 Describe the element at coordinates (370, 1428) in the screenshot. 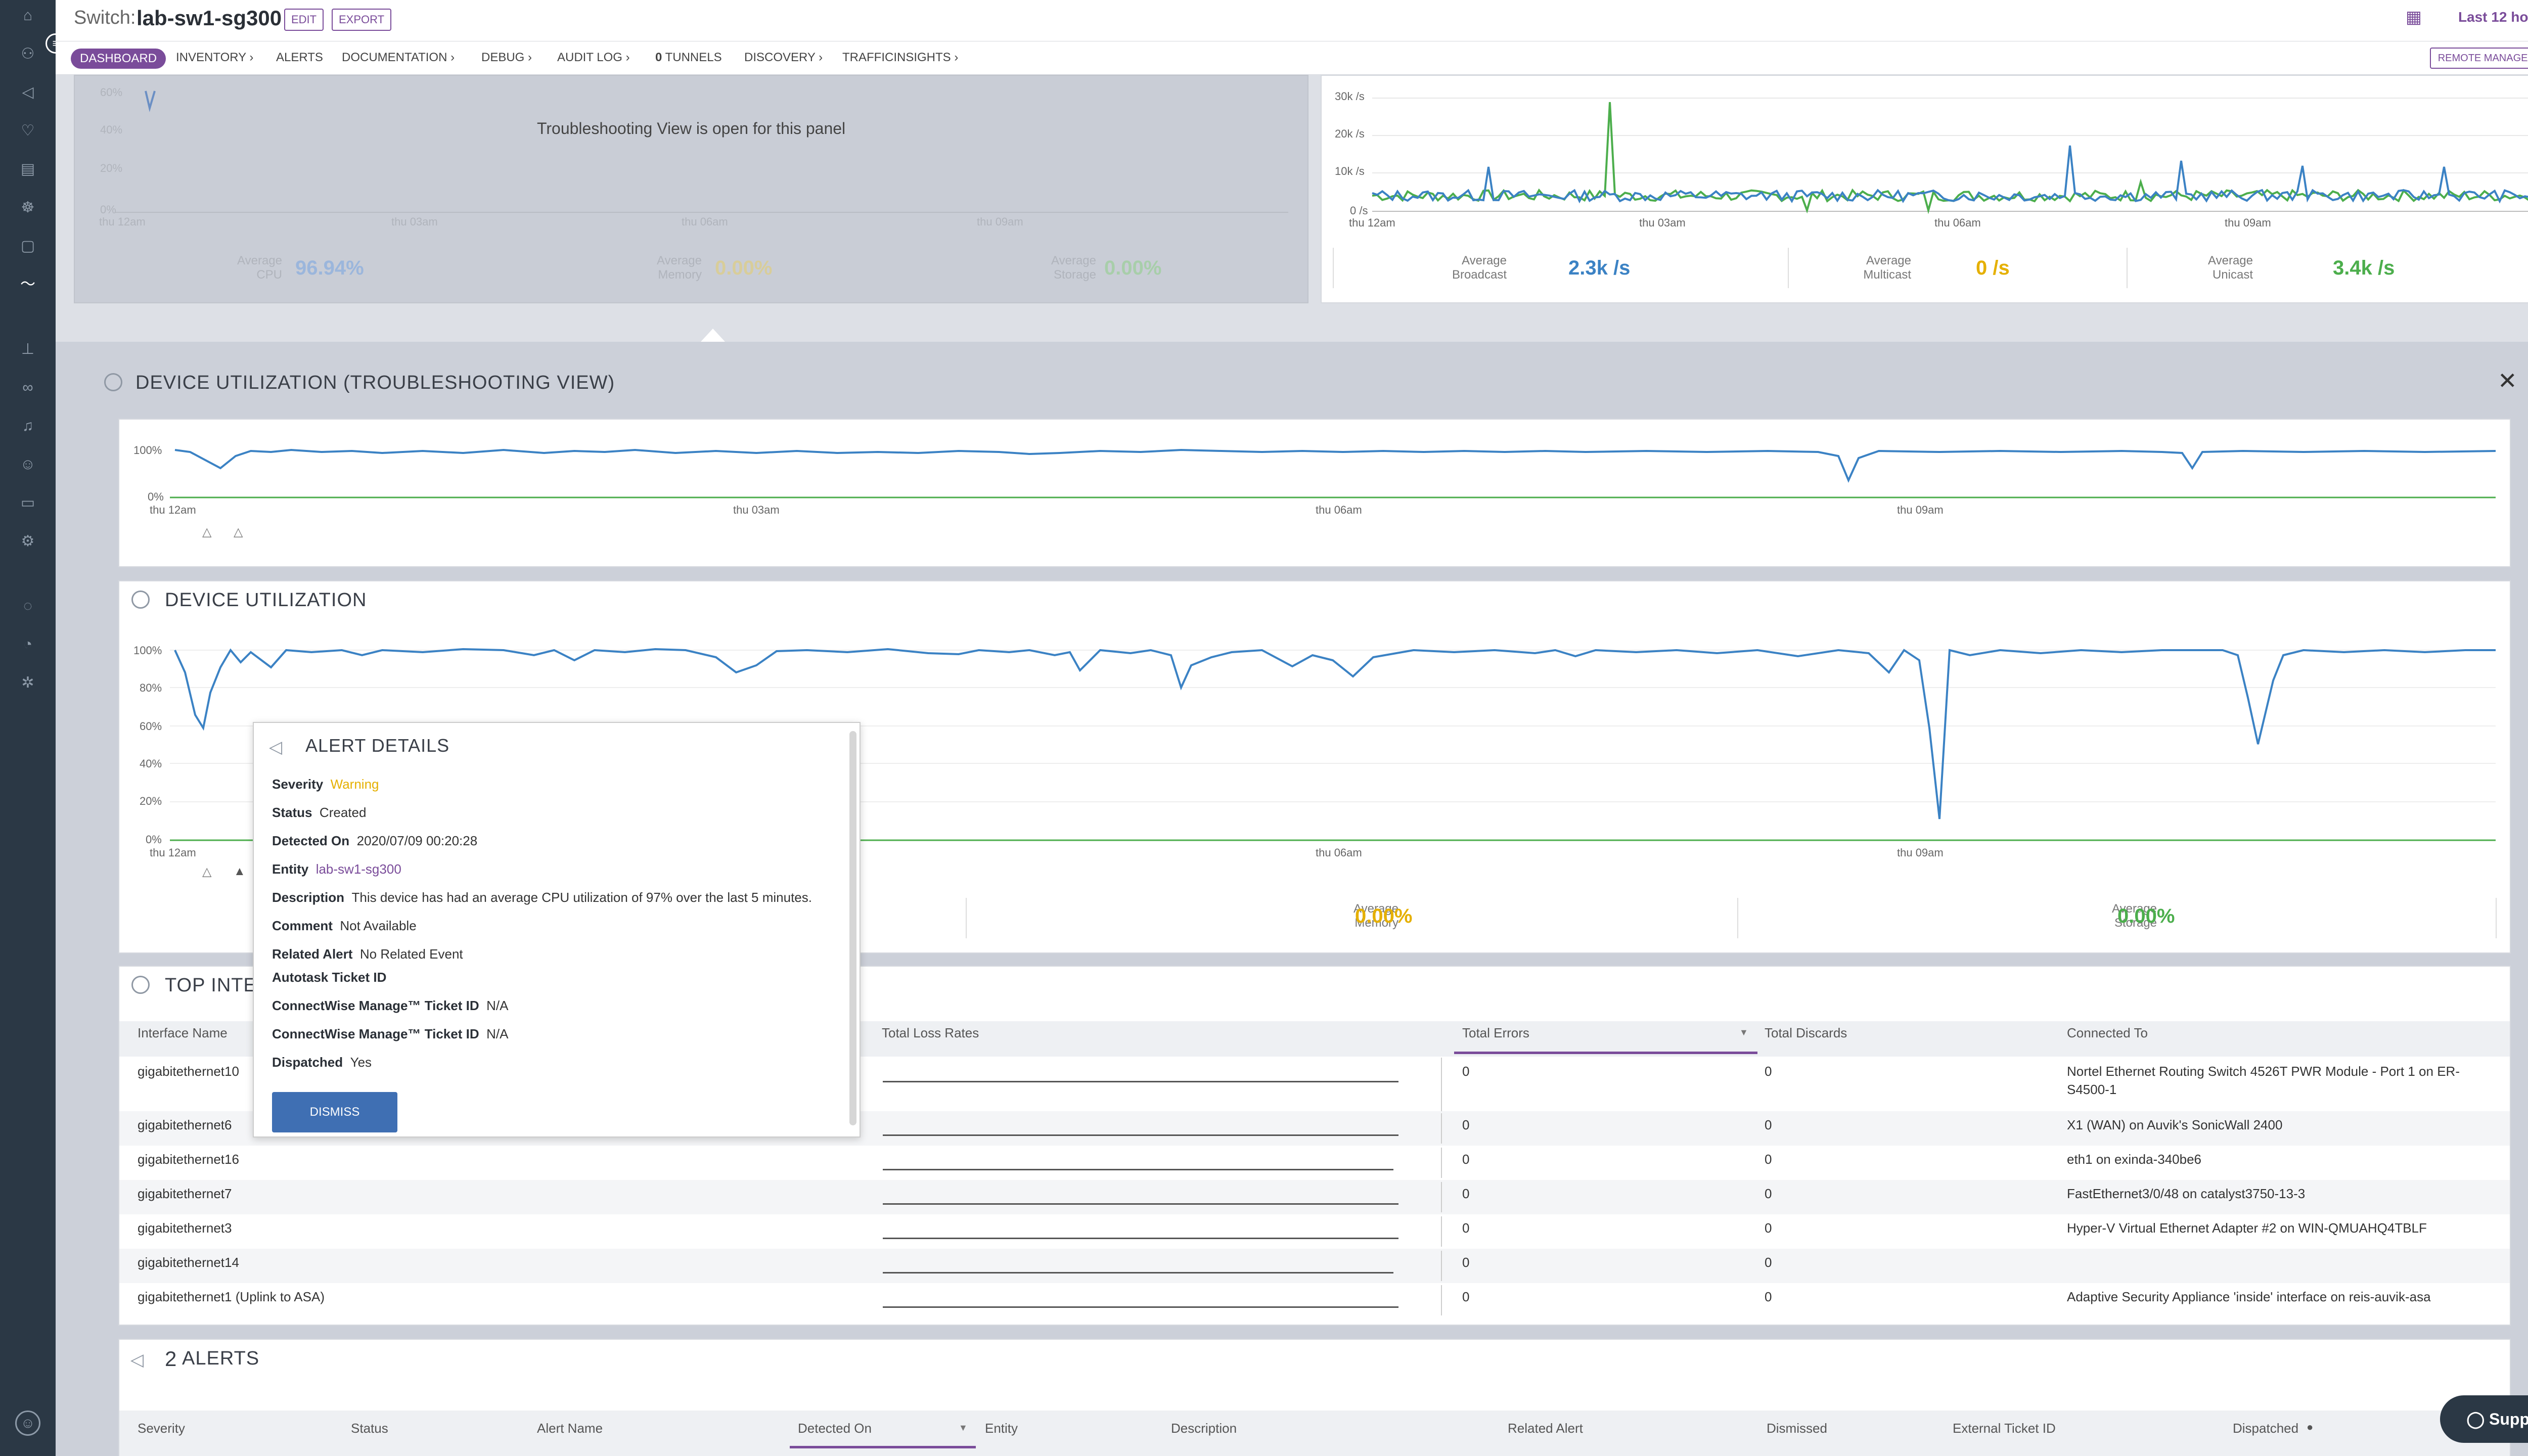

I see `col-status: Status` at that location.